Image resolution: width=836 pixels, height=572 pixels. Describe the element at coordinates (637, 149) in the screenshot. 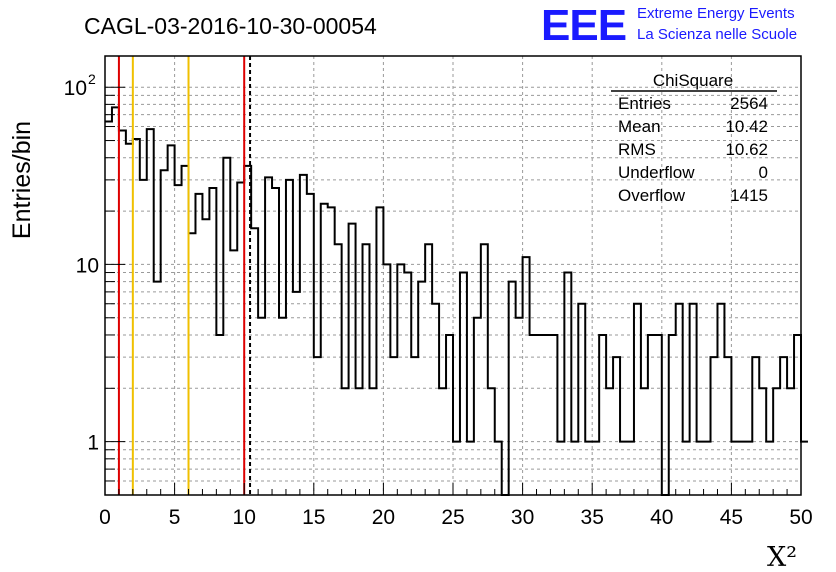

I see `stats-label-rms: RMS` at that location.